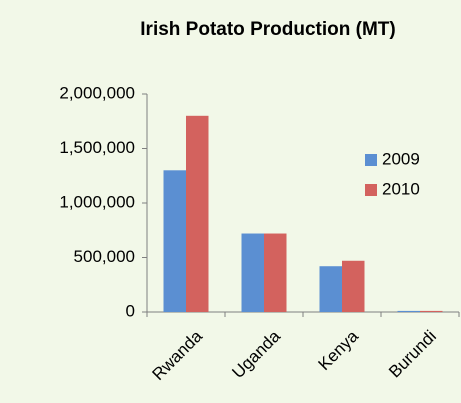  What do you see at coordinates (97, 147) in the screenshot?
I see `y-tick-label: 1,500,000` at bounding box center [97, 147].